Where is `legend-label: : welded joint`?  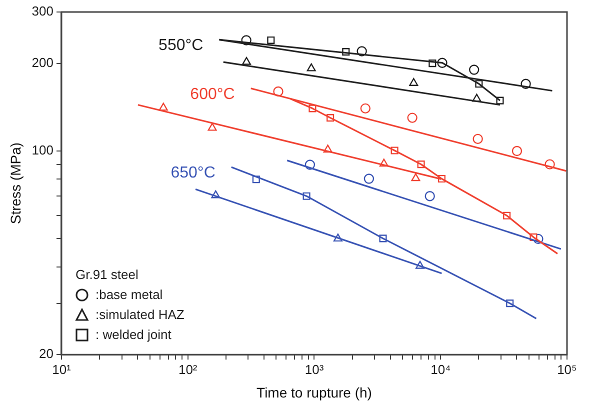
legend-label: : welded joint is located at coordinates (133, 335).